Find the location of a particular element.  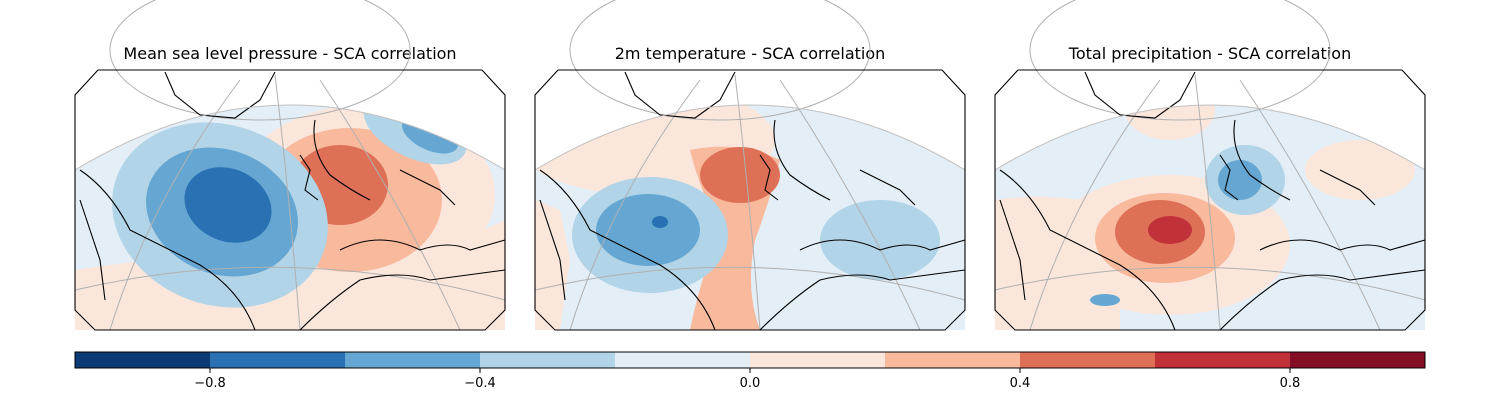

colorbar-frame is located at coordinates (750, 360).